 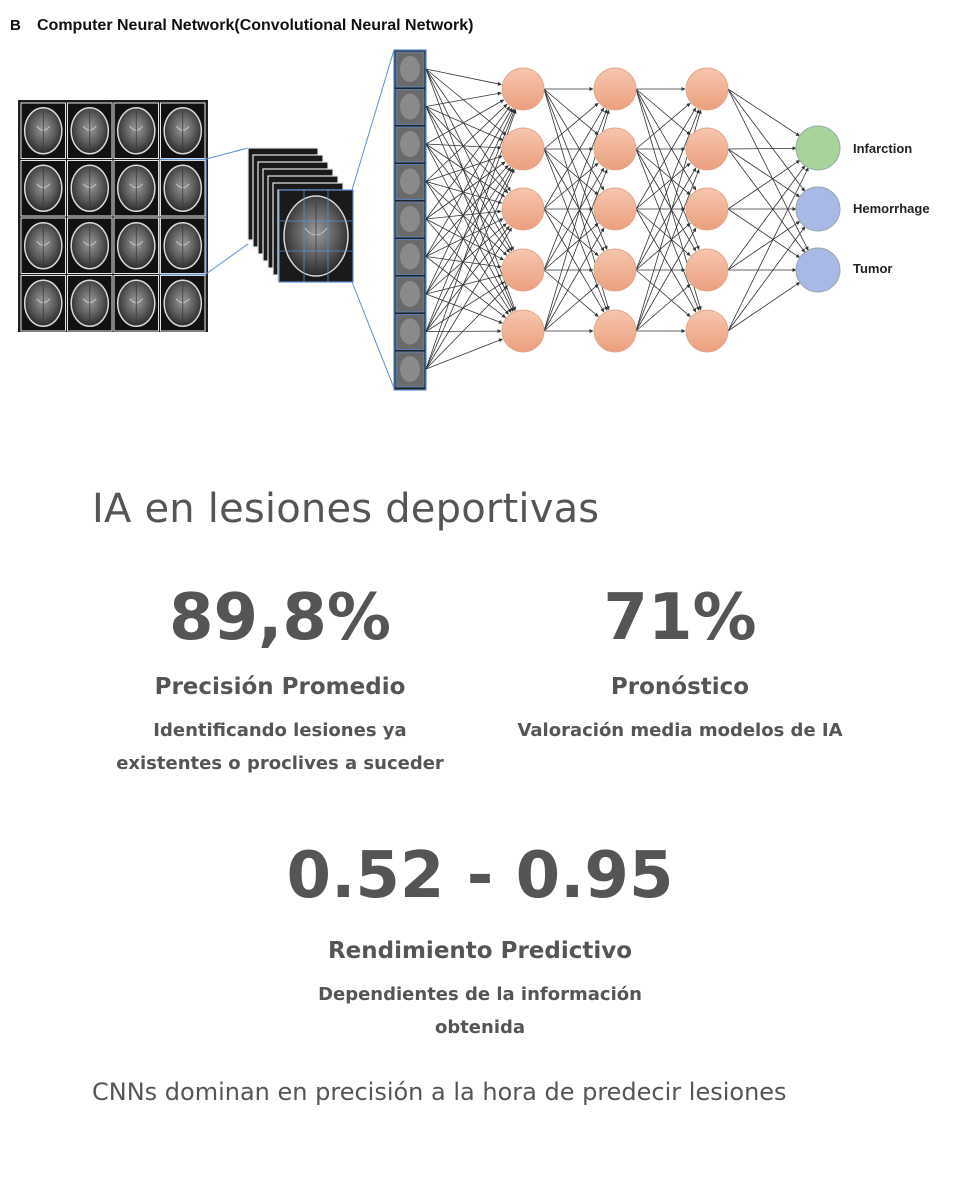 I want to click on stat-description-line: obtenida, so click(x=480, y=1027).